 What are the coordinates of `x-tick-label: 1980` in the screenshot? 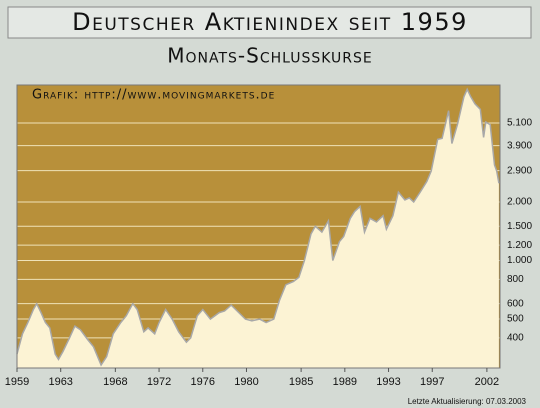 It's located at (246, 382).